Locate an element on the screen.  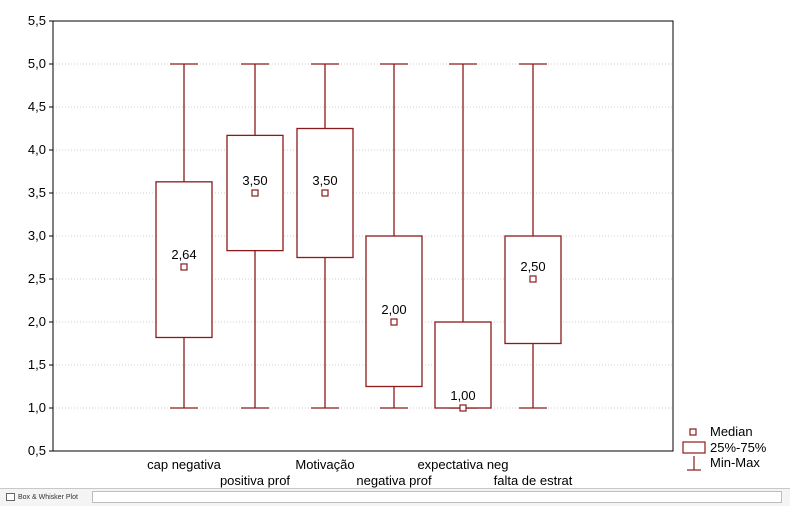
sheet-tab-strip: Box & Whisker Plot is located at coordinates (395, 497).